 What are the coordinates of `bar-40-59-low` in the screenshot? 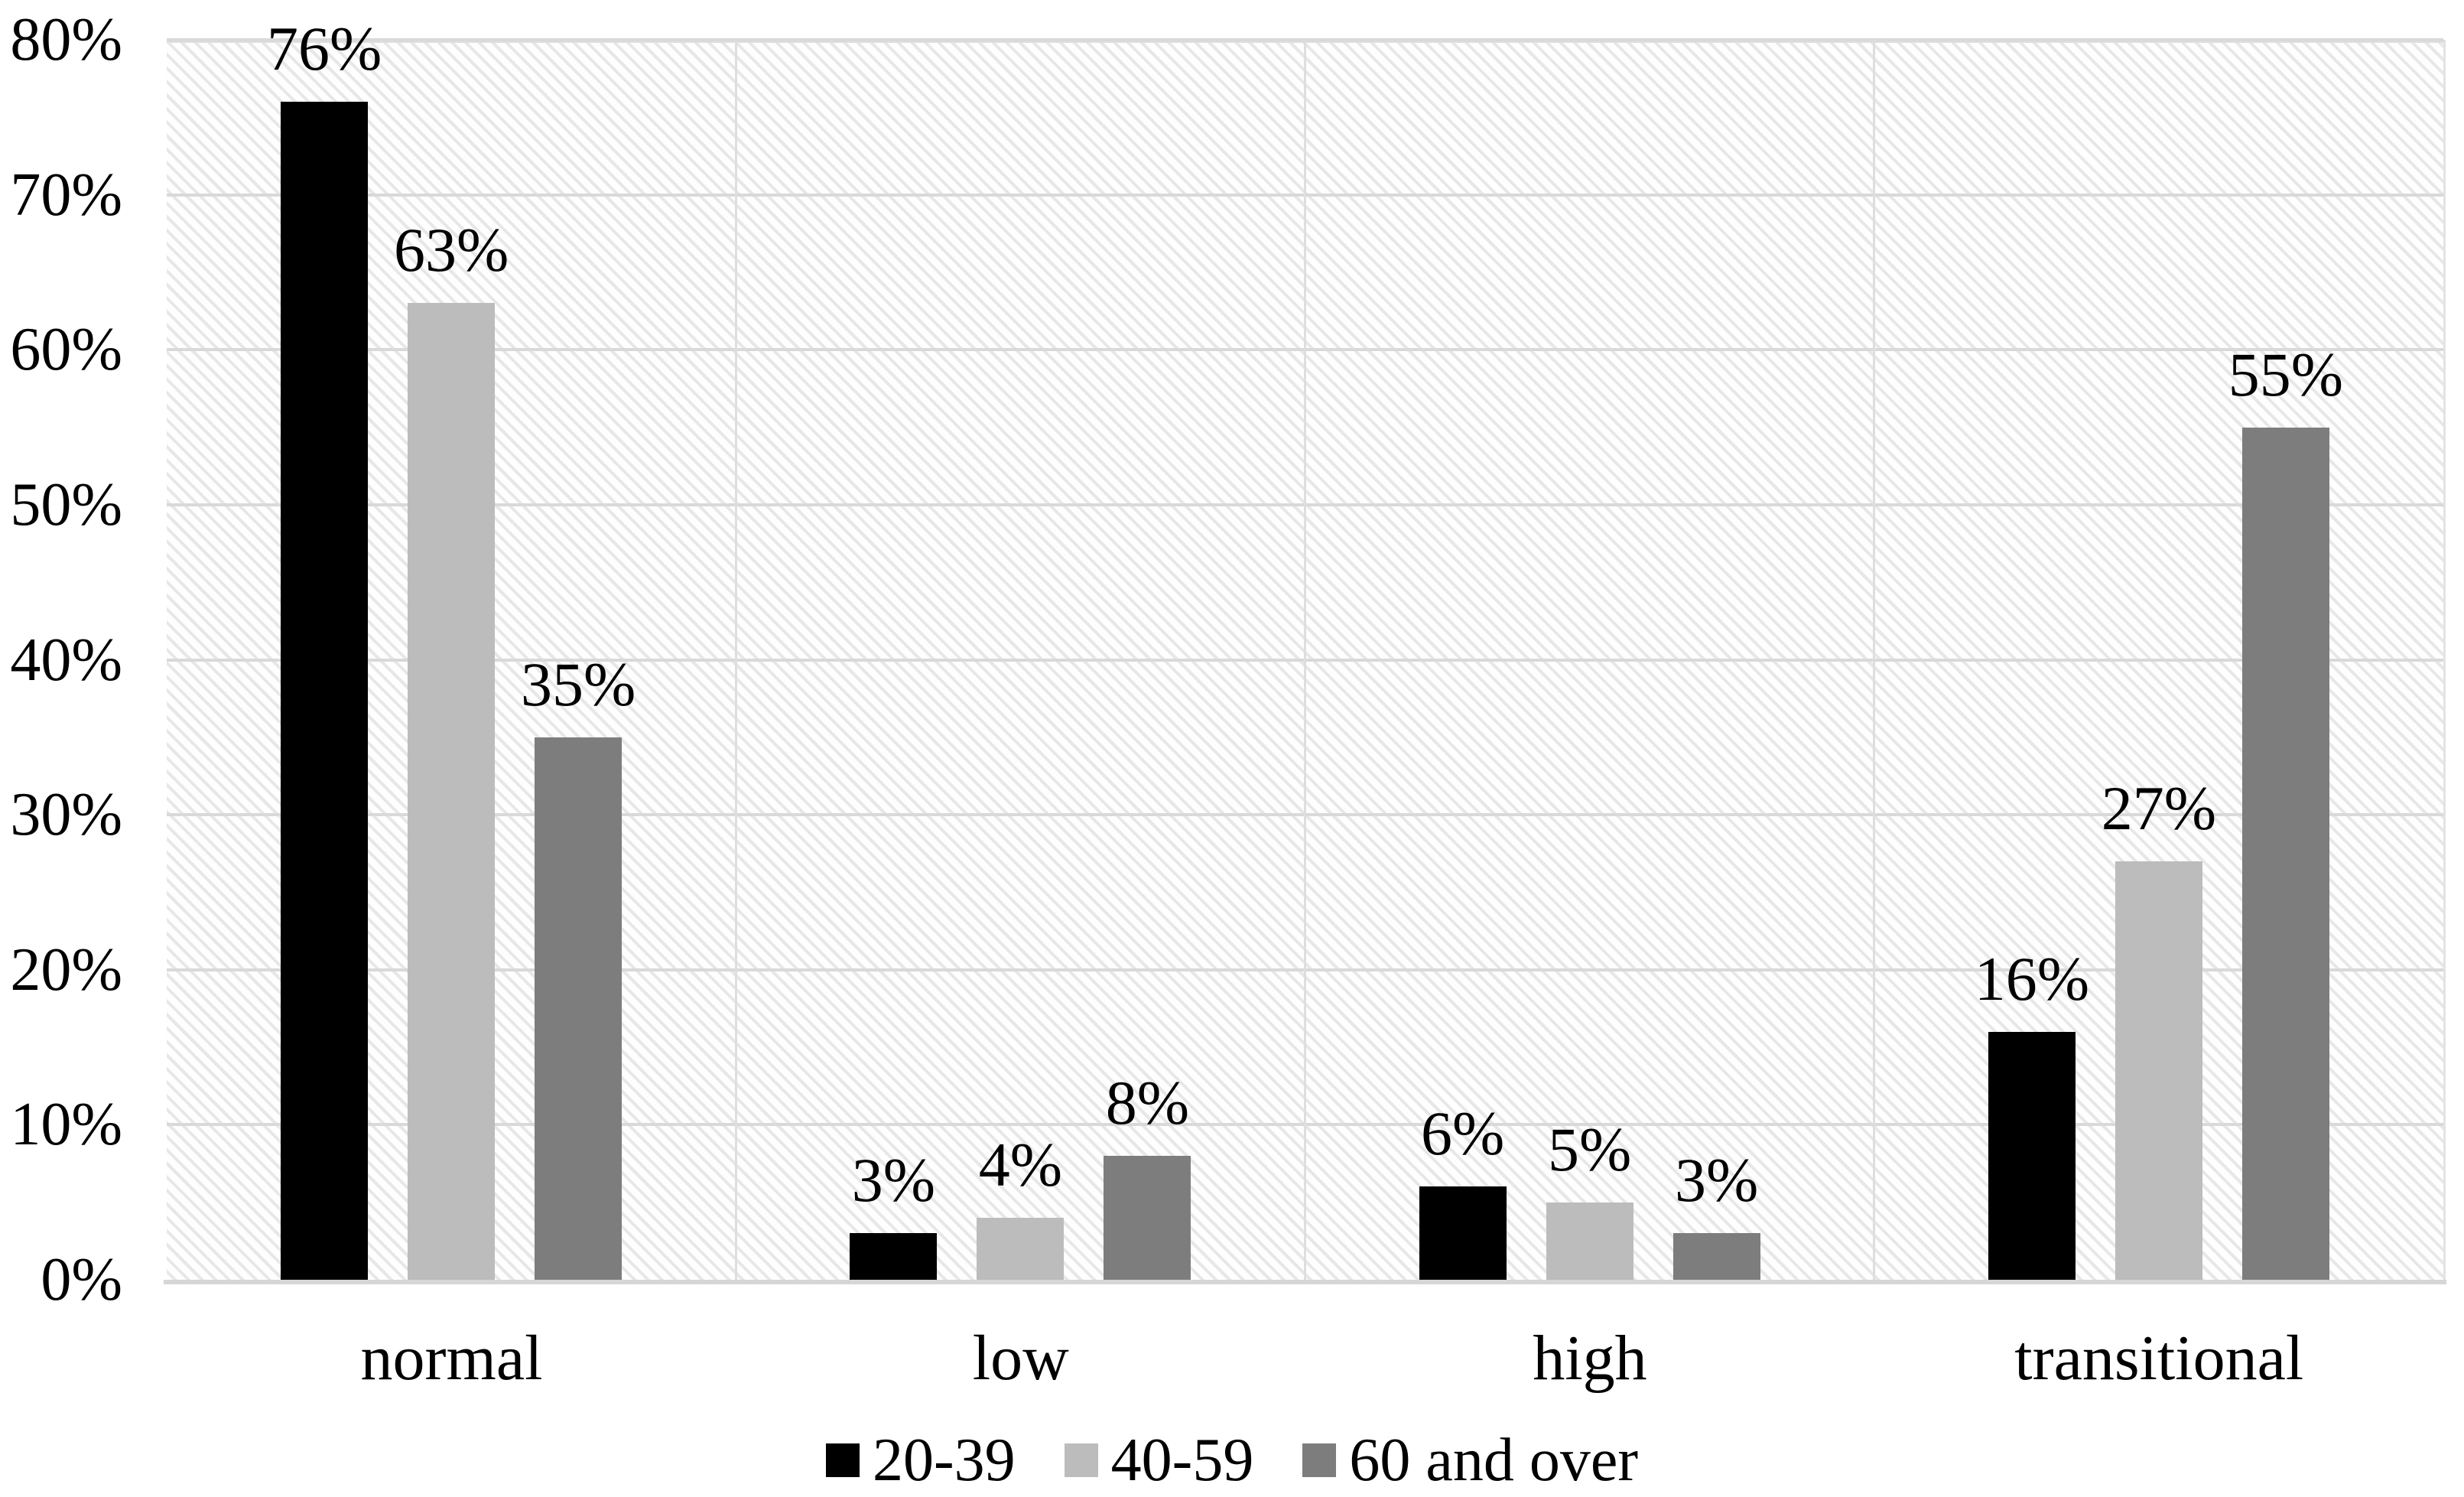 It's located at (1021, 1248).